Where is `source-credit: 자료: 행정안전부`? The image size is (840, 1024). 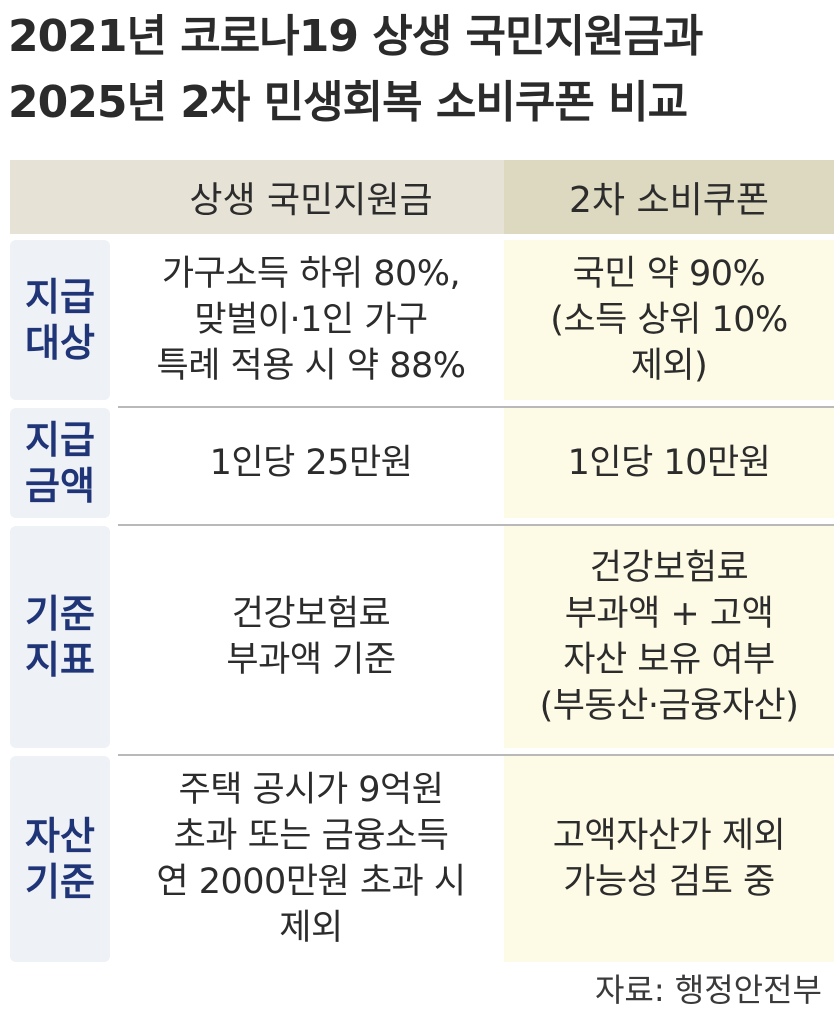
source-credit: 자료: 행정안전부 is located at coordinates (708, 990).